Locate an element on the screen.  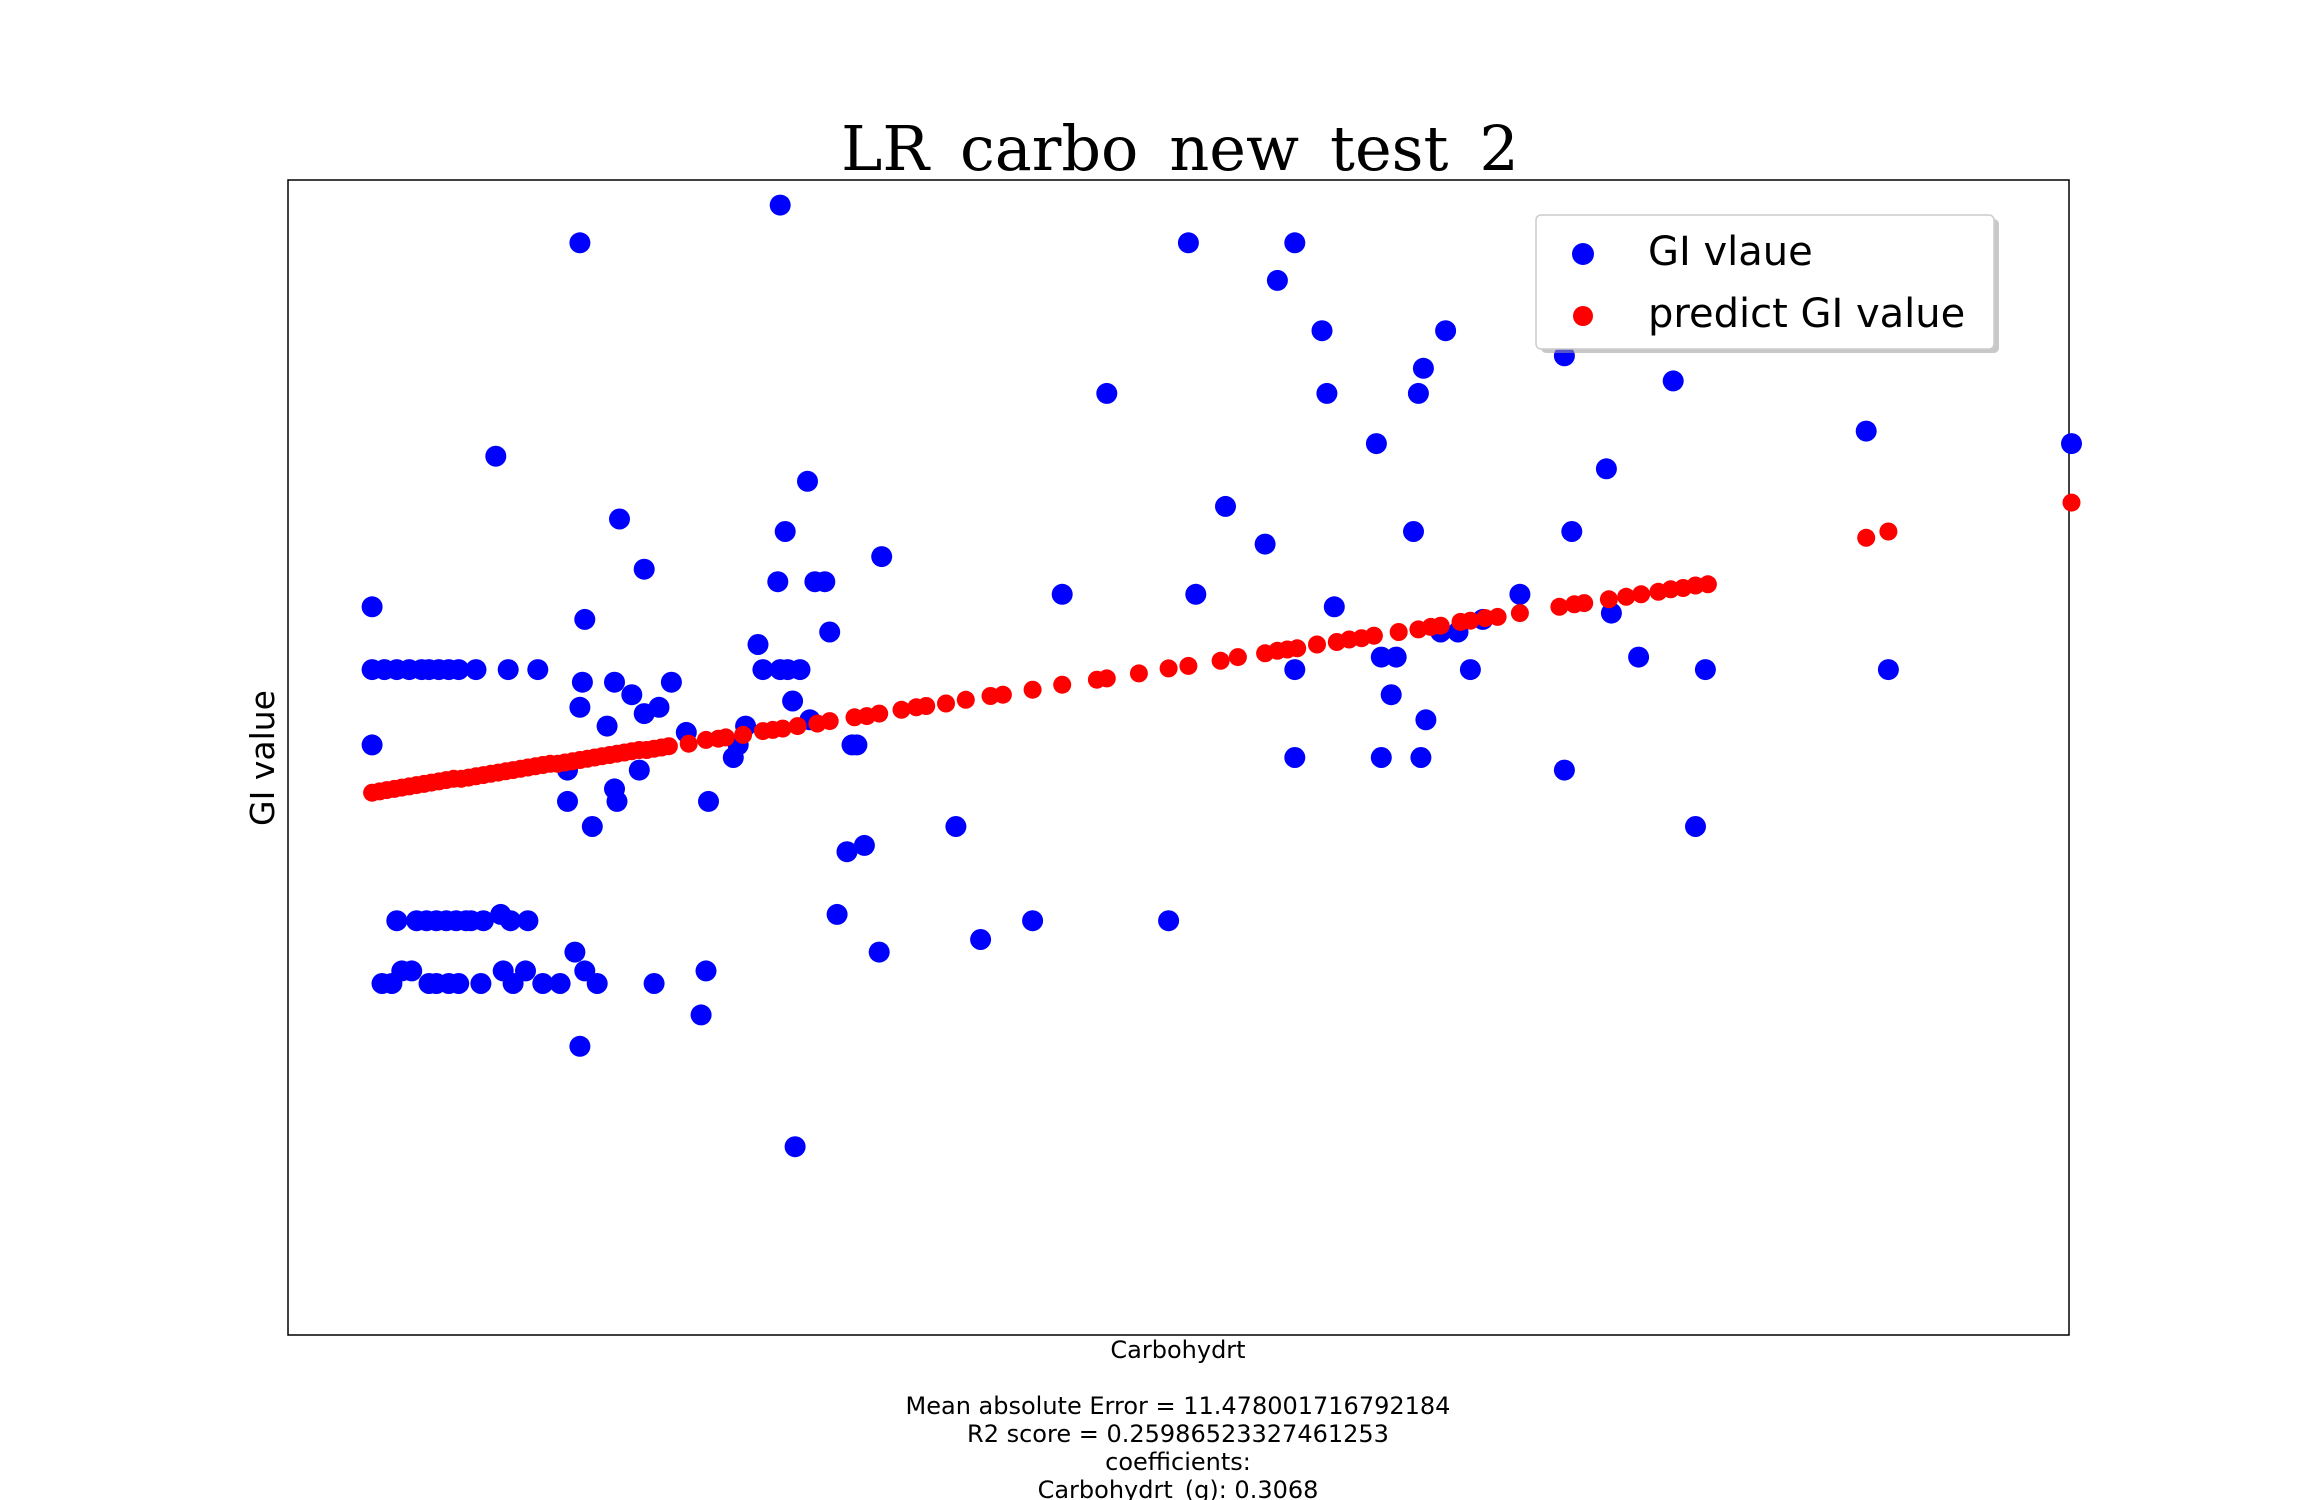
caption-mae: Mean absolute Error = 11.478001716792184 is located at coordinates (1178, 1406).